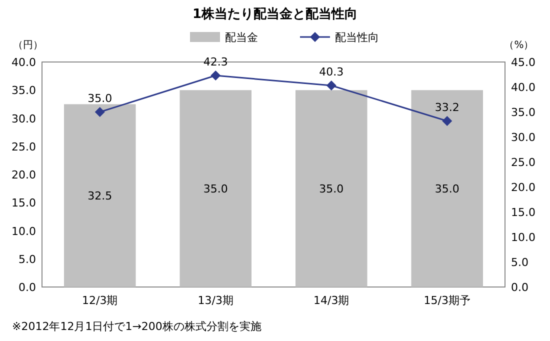 This screenshot has width=550, height=341. What do you see at coordinates (447, 107) in the screenshot?
I see `data-label: 33.2` at bounding box center [447, 107].